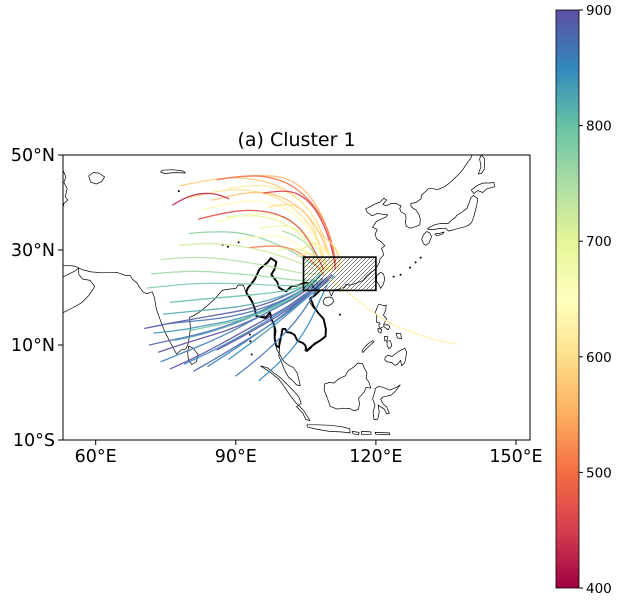  Describe the element at coordinates (33, 251) in the screenshot. I see `y-tick-label: 30°N` at that location.